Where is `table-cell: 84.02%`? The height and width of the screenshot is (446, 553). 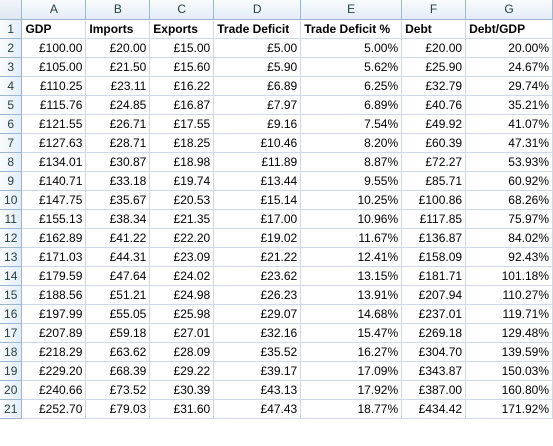 table-cell: 84.02% is located at coordinates (509, 238).